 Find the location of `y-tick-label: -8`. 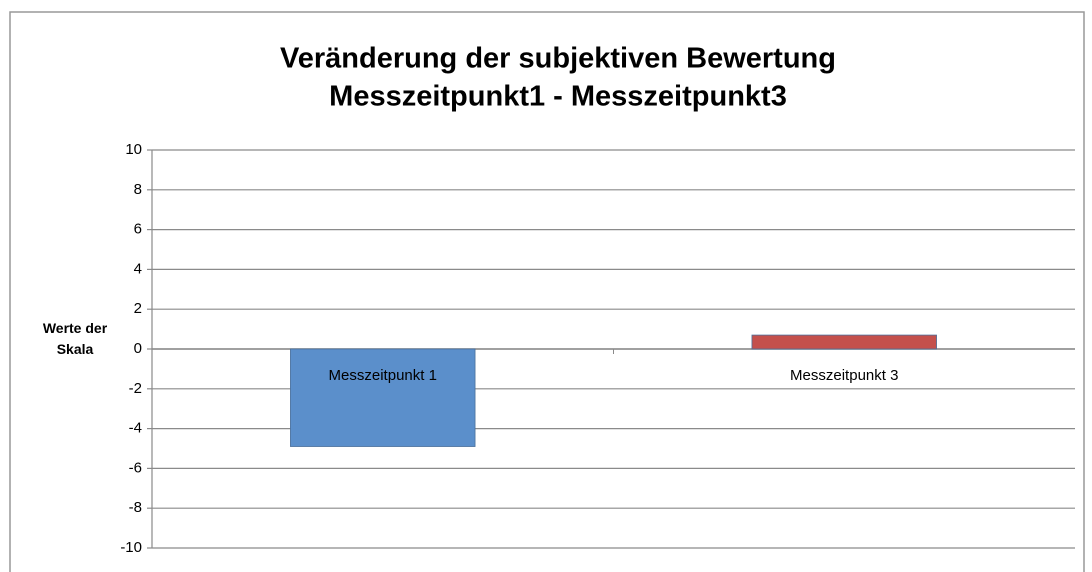

y-tick-label: -8 is located at coordinates (135, 507).